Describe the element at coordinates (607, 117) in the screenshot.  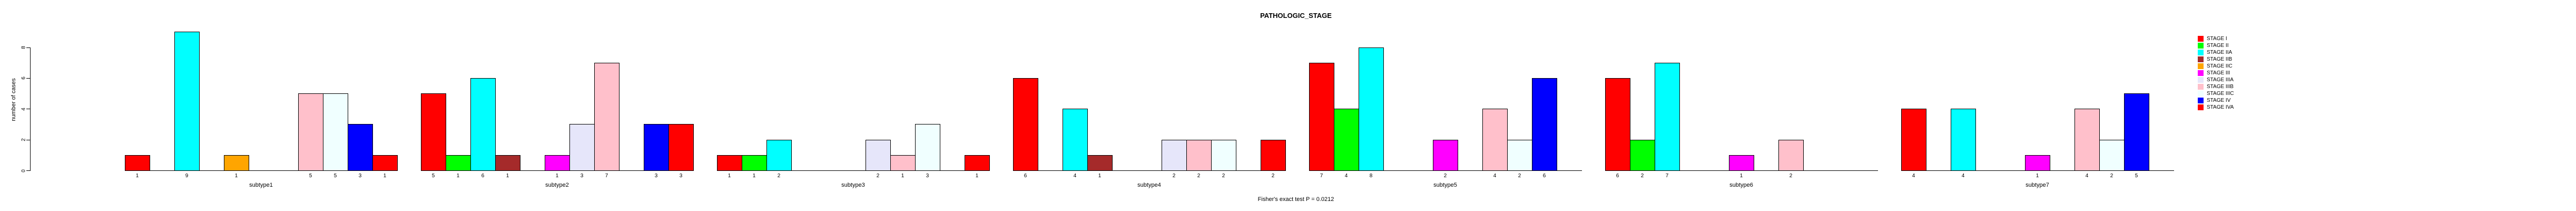
I see `bar-stage-iiib-subtype2` at that location.